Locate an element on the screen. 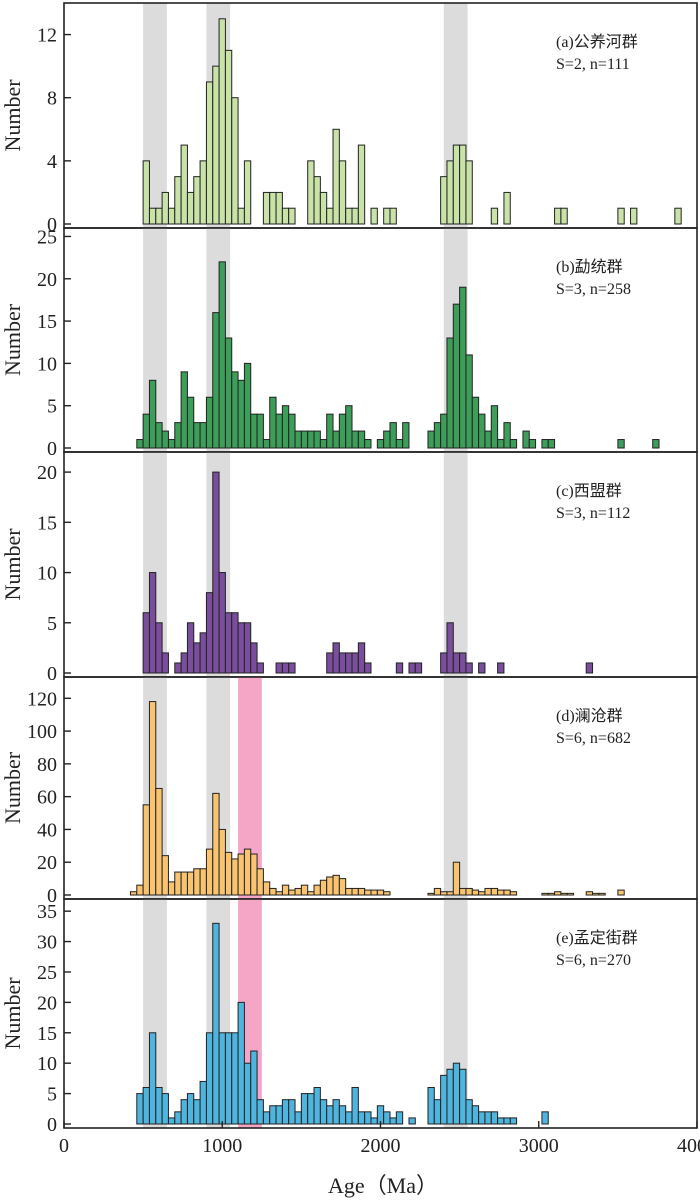  y-tick-label: 60 is located at coordinates (47, 798).